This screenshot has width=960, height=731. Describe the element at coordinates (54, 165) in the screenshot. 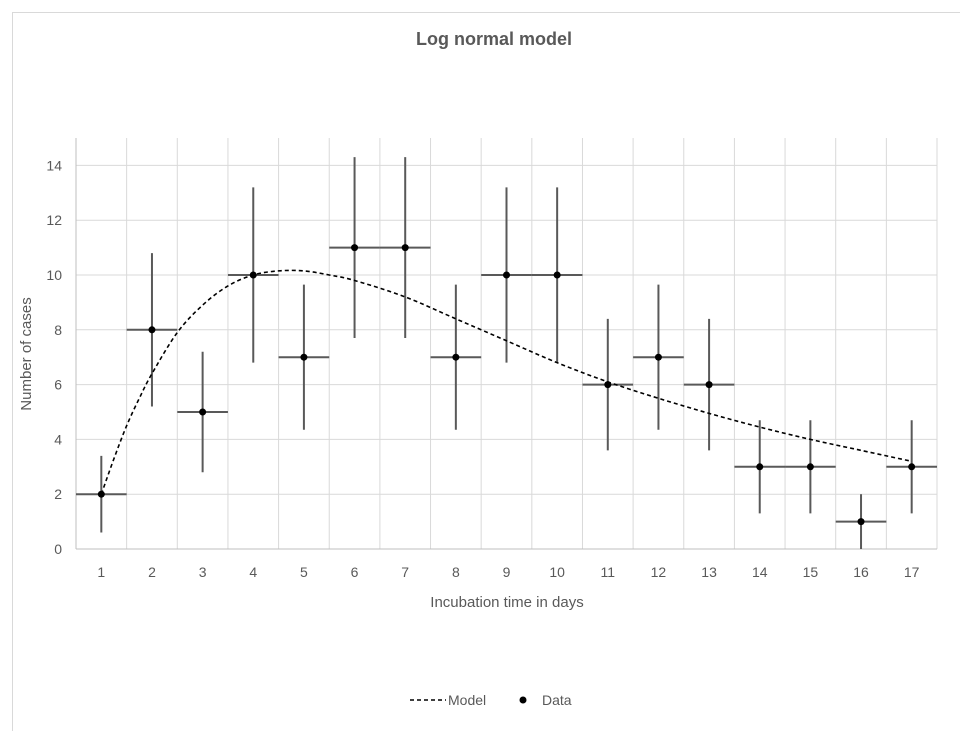

I see `y-tick-label: 14` at that location.